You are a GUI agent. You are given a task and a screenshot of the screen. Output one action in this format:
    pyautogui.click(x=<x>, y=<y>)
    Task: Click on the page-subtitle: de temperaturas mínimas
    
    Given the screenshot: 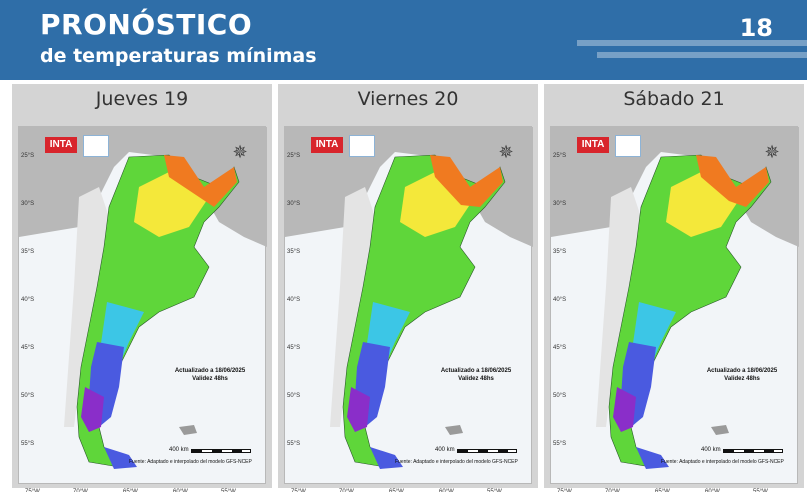 What is the action you would take?
    pyautogui.click(x=178, y=56)
    